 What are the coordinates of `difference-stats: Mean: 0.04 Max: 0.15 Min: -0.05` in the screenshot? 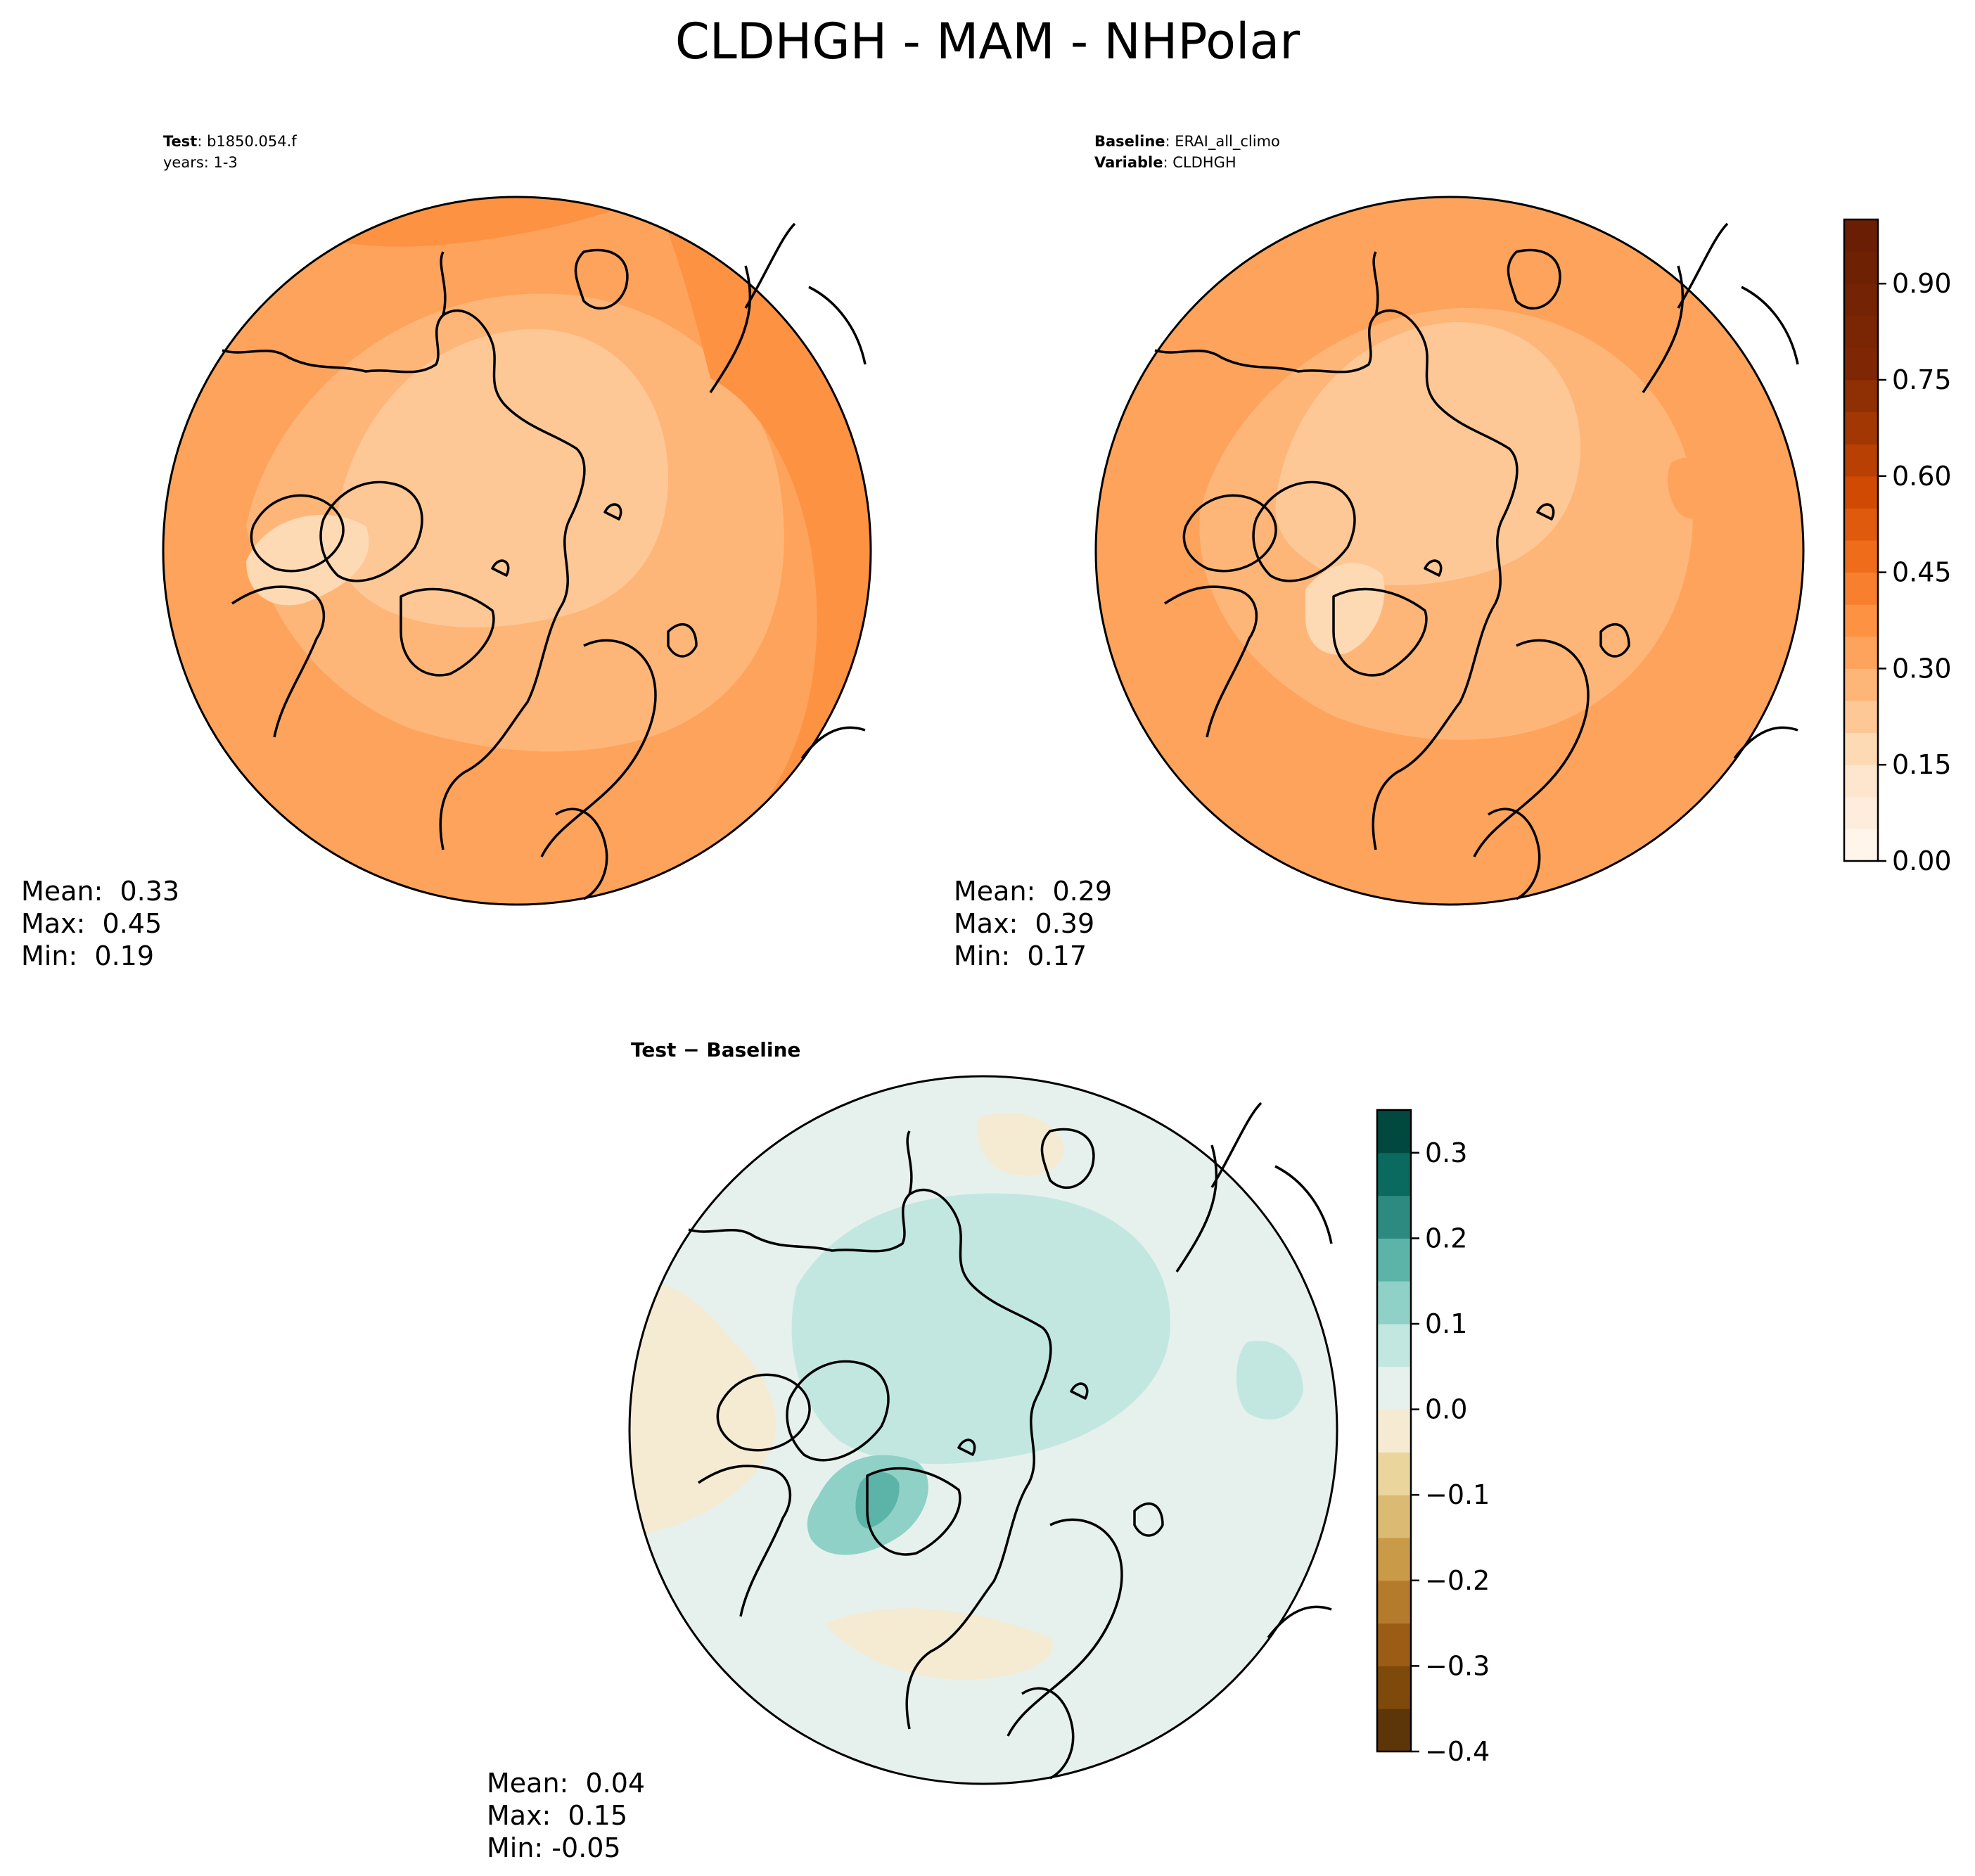 It's located at (566, 1815).